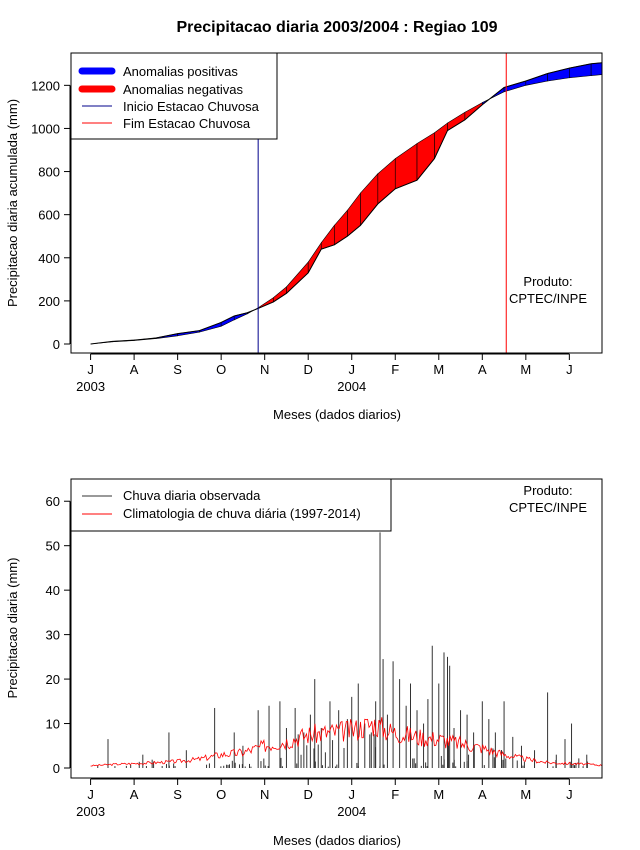 This screenshot has height=850, width=640. Describe the element at coordinates (53, 724) in the screenshot. I see `bottom-y-tick-label: 10` at that location.